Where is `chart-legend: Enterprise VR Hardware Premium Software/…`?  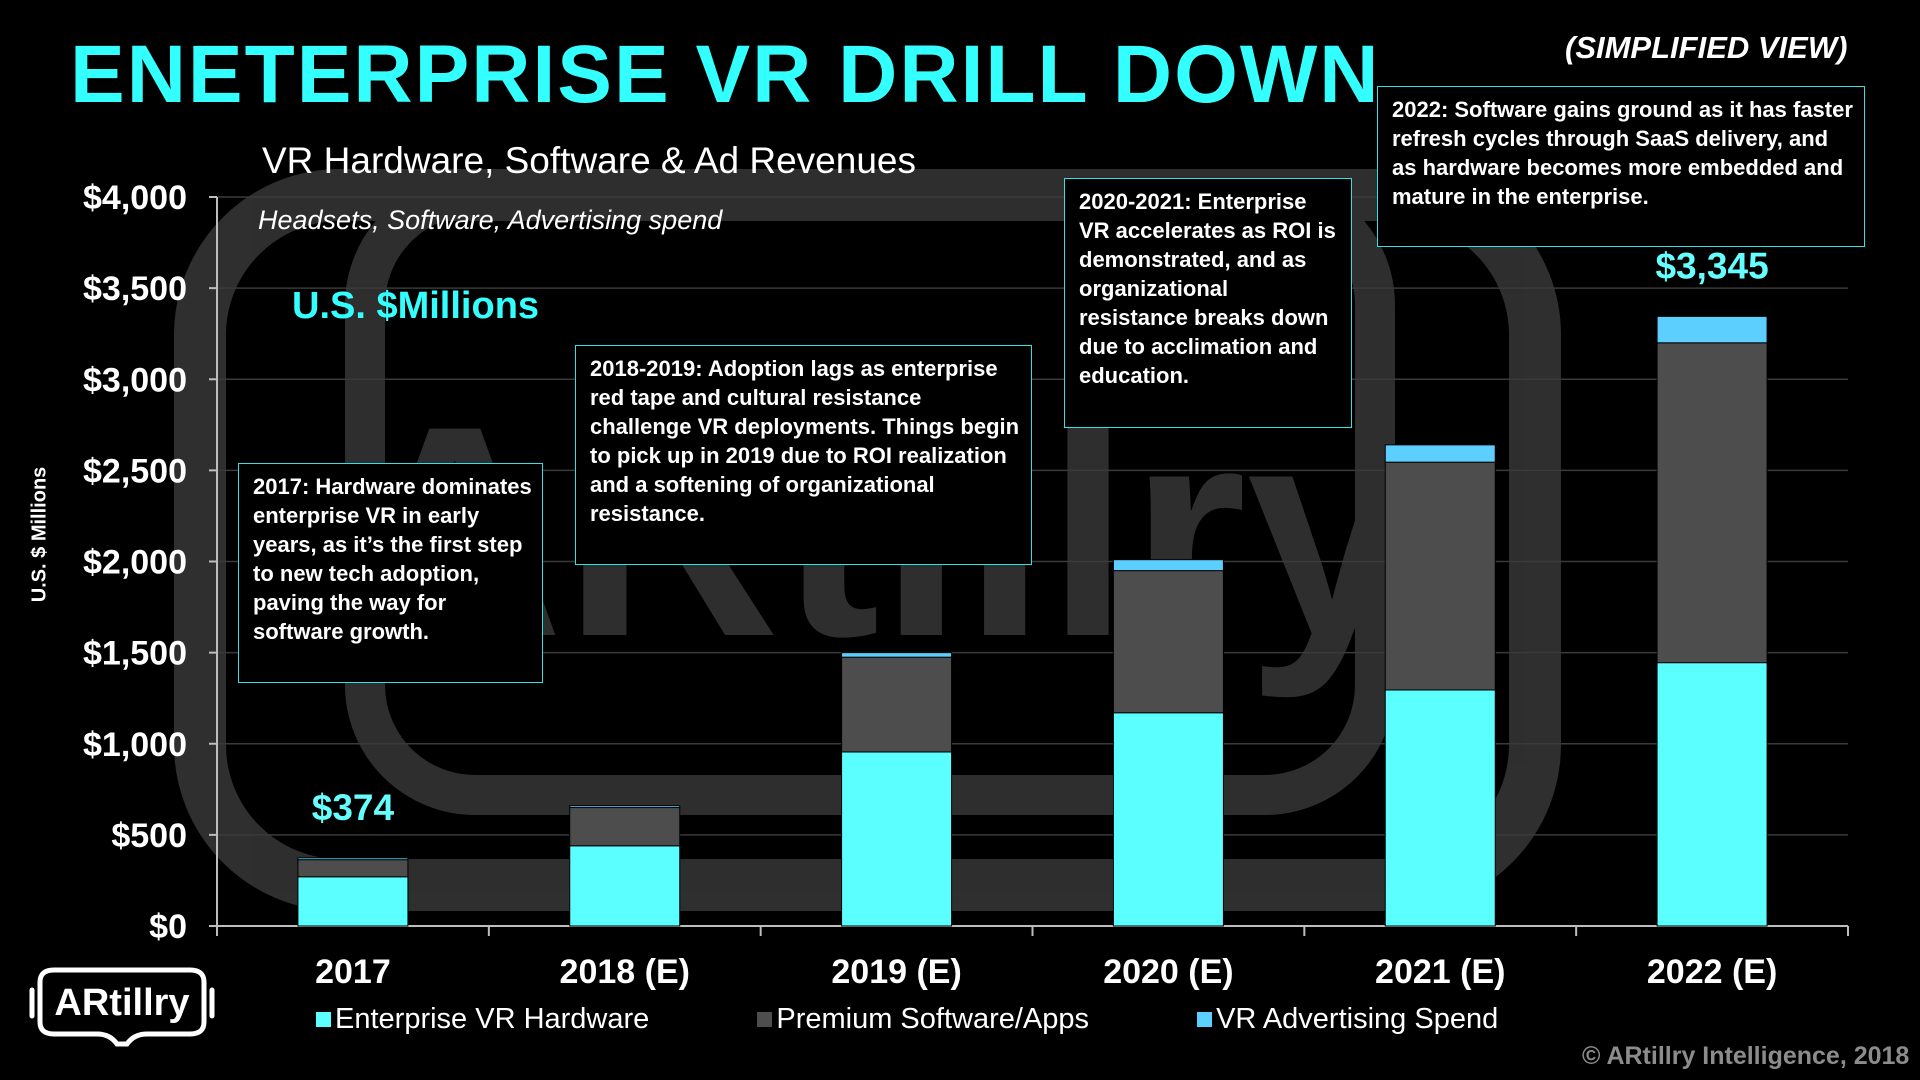
chart-legend: Enterprise VR Hardware Premium Software/… is located at coordinates (957, 1019).